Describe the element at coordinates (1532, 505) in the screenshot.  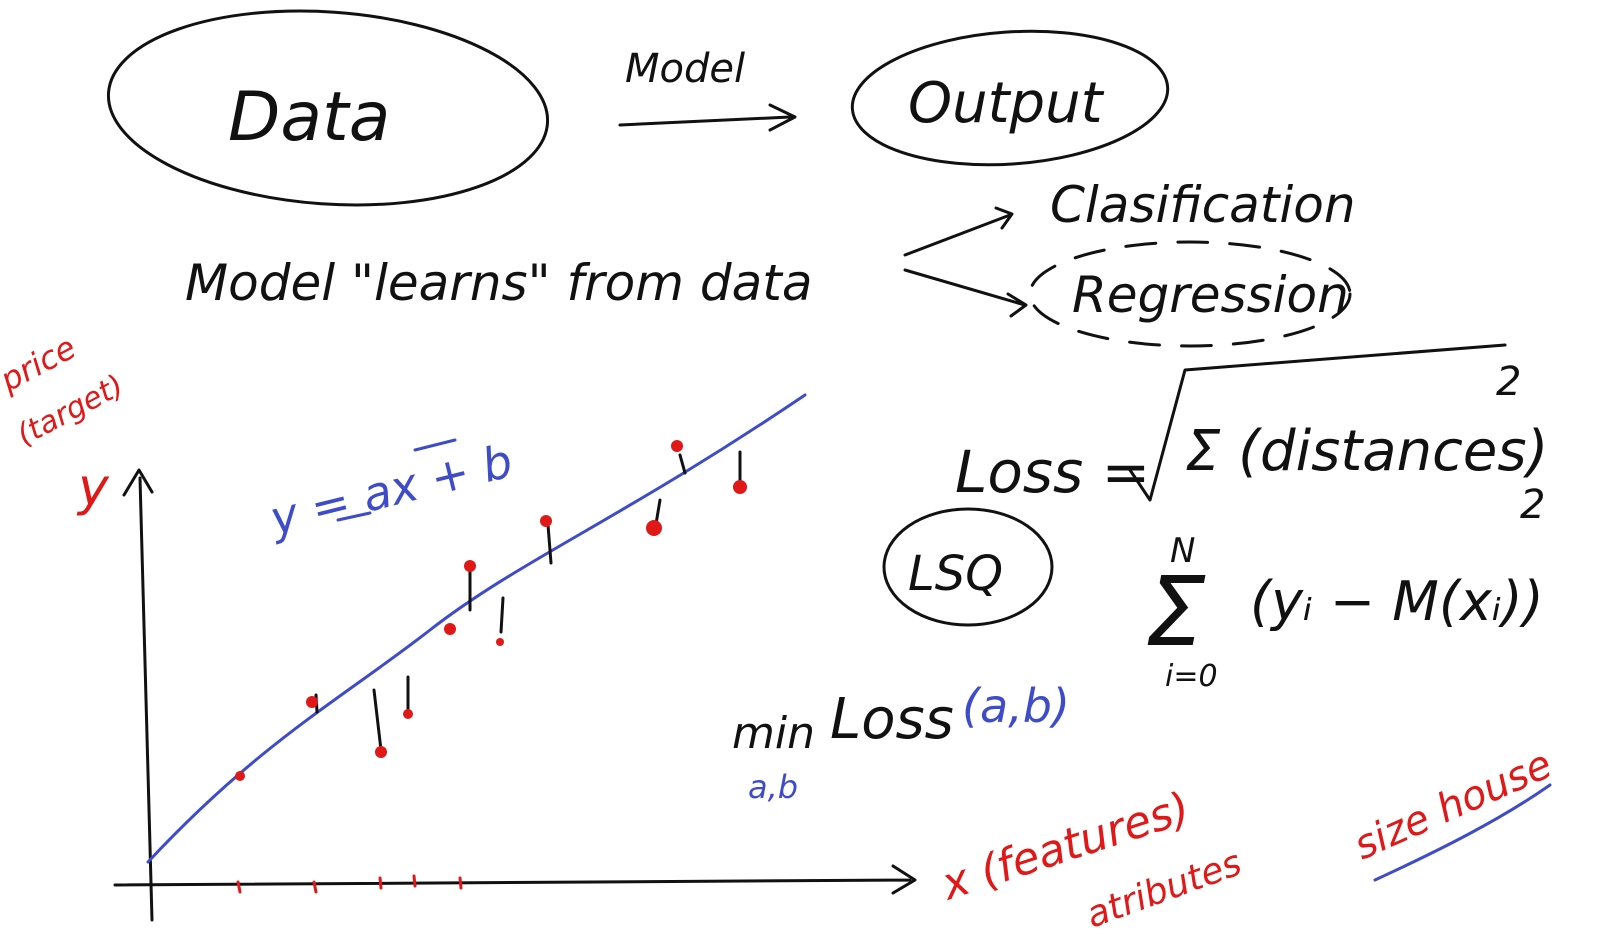
I see `sum-power: 2` at that location.